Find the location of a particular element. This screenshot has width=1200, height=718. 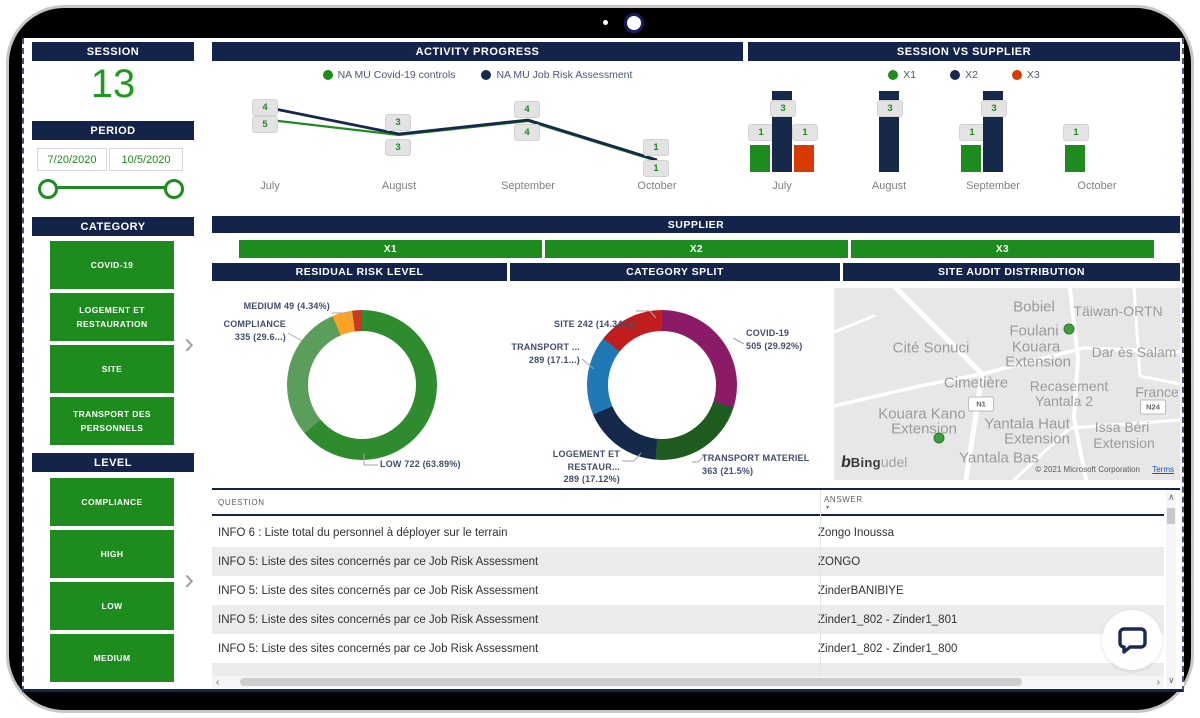

cell-answer: ZONGO is located at coordinates (839, 561).